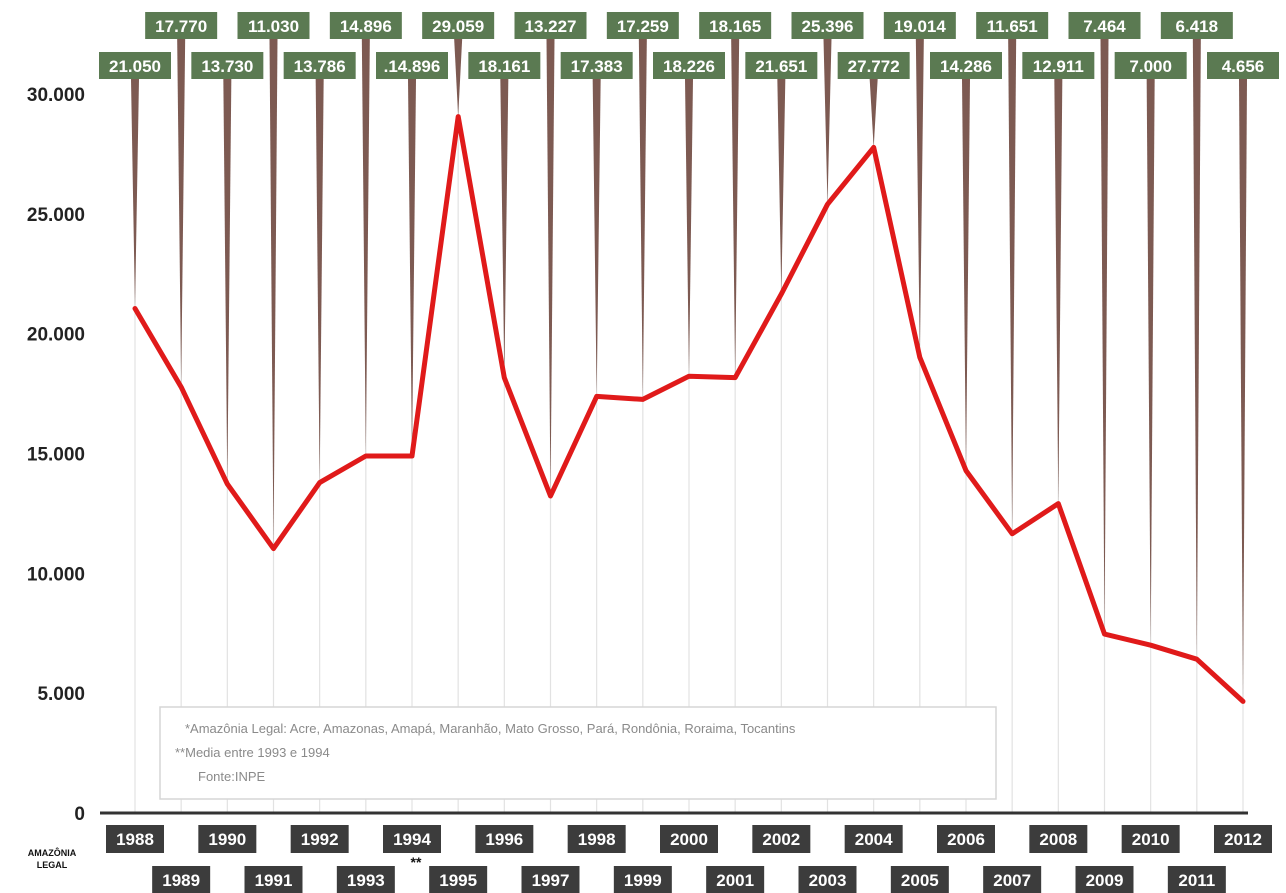  I want to click on corner-label-line1: AMAZÔNIA, so click(52, 852).